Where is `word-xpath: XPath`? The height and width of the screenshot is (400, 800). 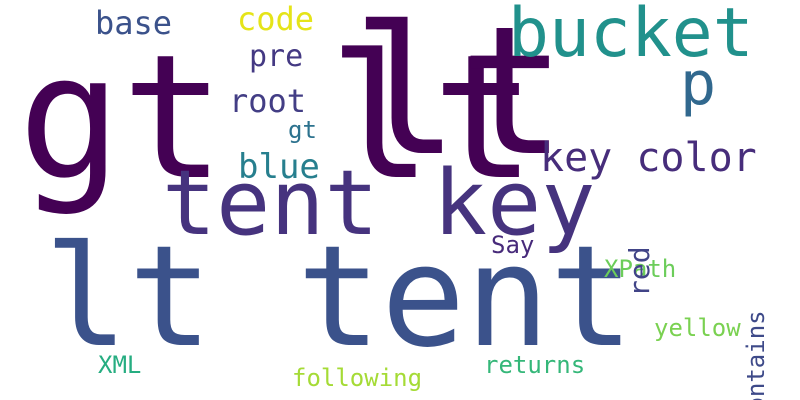 word-xpath: XPath is located at coordinates (640, 269).